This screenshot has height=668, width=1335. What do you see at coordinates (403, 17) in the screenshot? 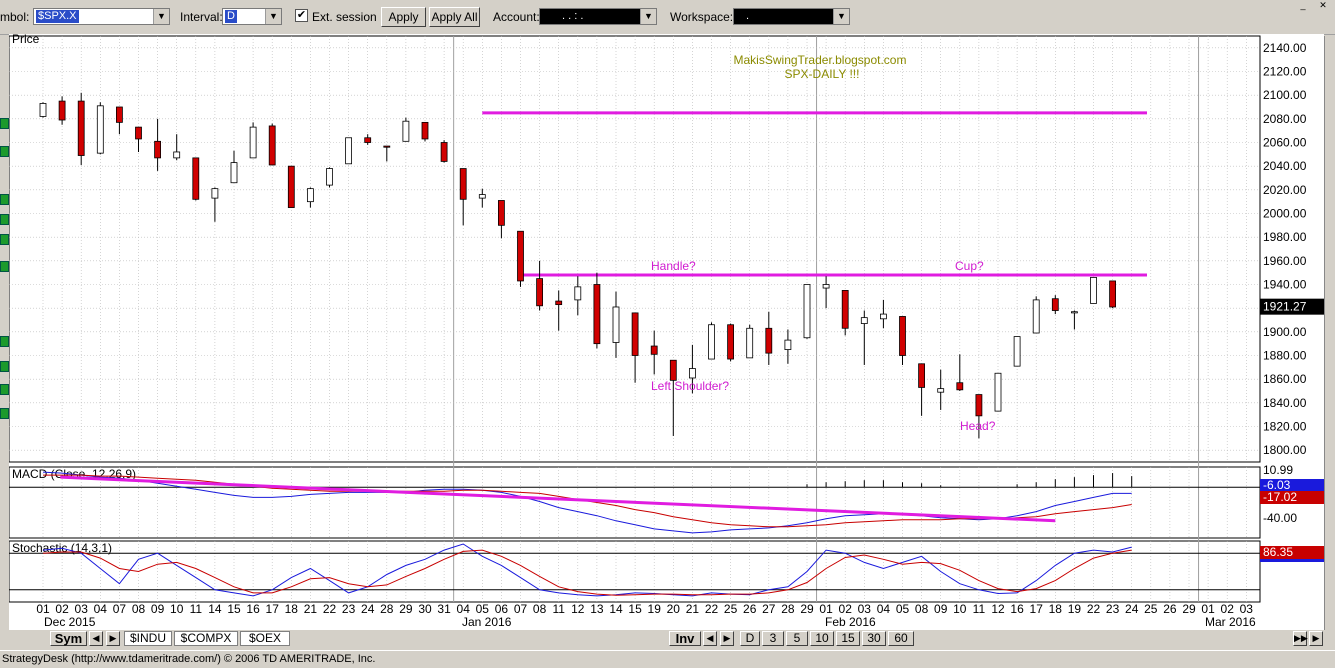
I see `apply-button: Apply` at bounding box center [403, 17].